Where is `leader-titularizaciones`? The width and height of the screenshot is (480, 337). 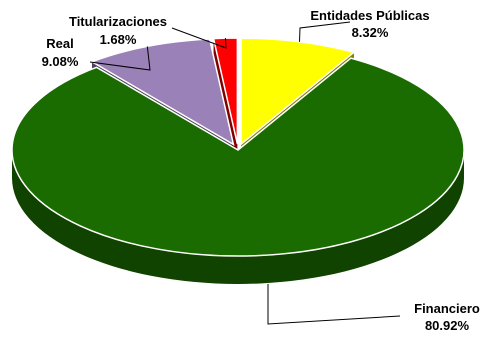
leader-titularizaciones is located at coordinates (199, 38).